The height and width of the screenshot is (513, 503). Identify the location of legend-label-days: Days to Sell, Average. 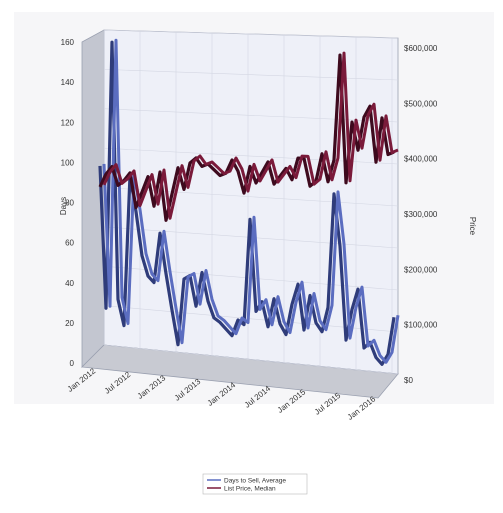
(255, 481).